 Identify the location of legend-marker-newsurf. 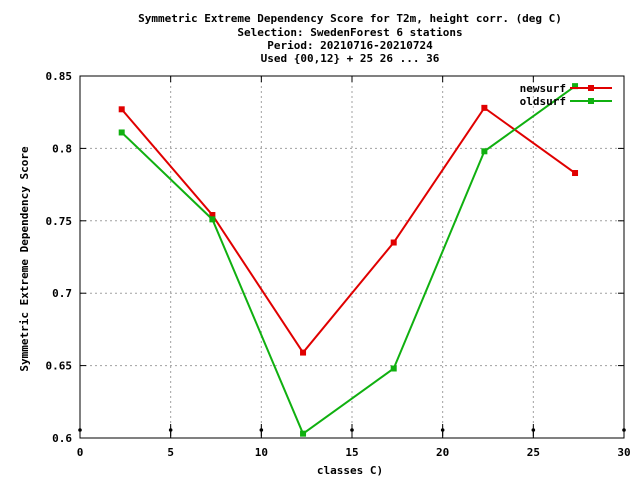
(591, 88).